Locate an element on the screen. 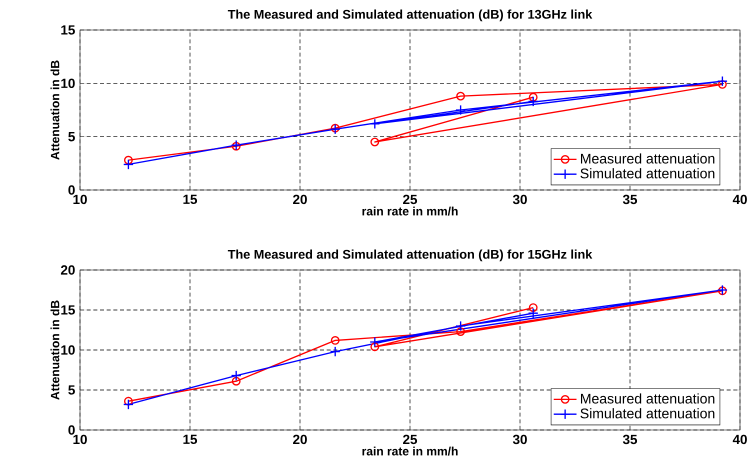  chart-title: The Measured and Simulated attenuation (dB) for 13GHz link is located at coordinates (410, 15).